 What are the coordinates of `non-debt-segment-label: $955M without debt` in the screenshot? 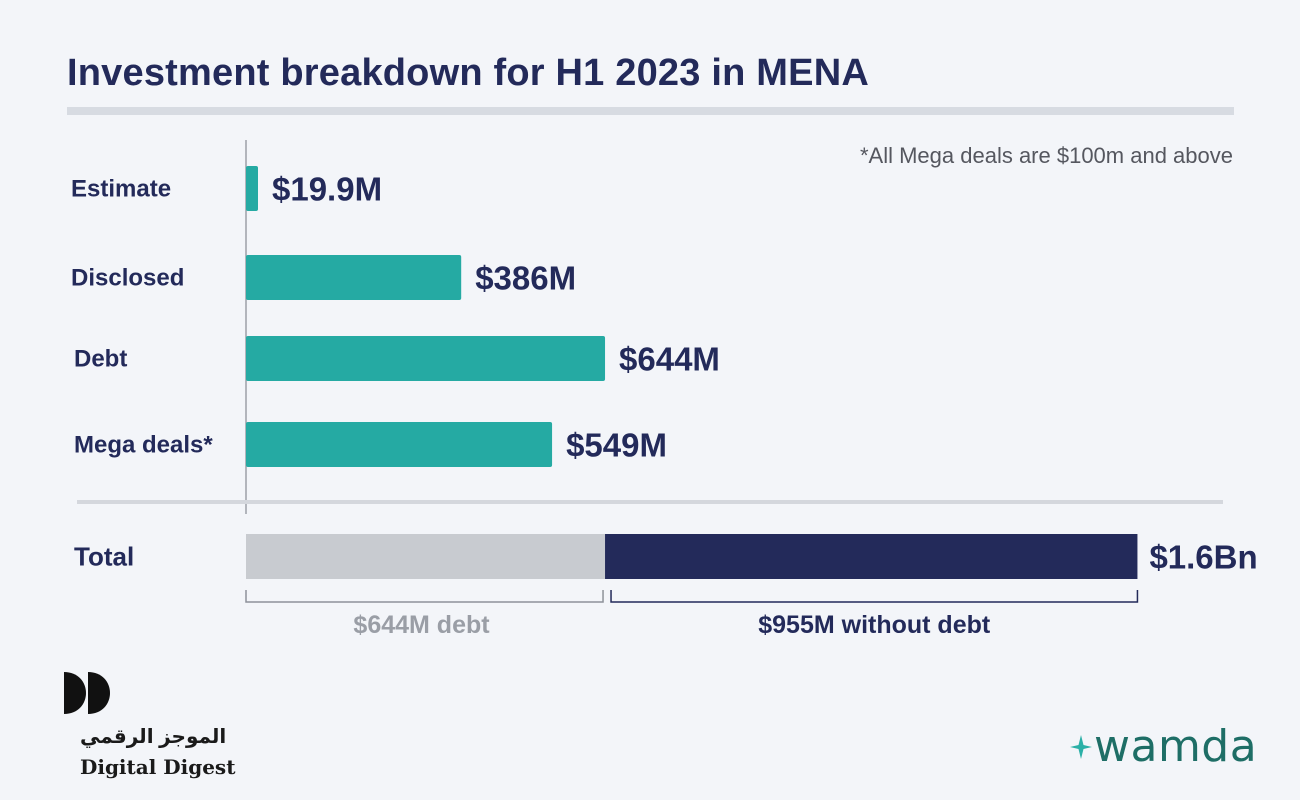 It's located at (874, 625).